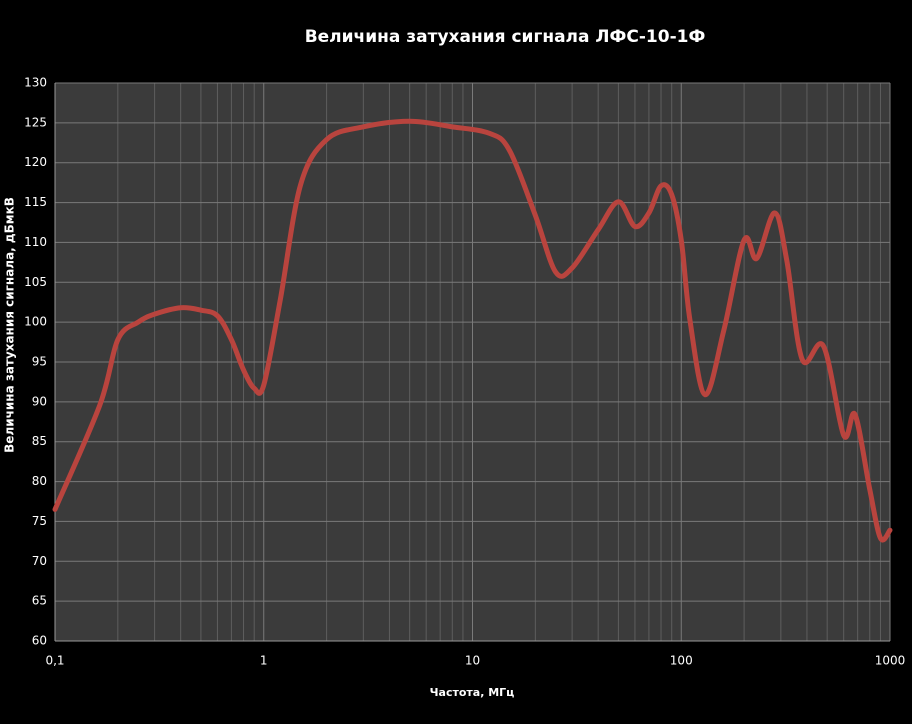 This screenshot has height=724, width=912. What do you see at coordinates (39, 441) in the screenshot?
I see `y-tick-label: 85` at bounding box center [39, 441].